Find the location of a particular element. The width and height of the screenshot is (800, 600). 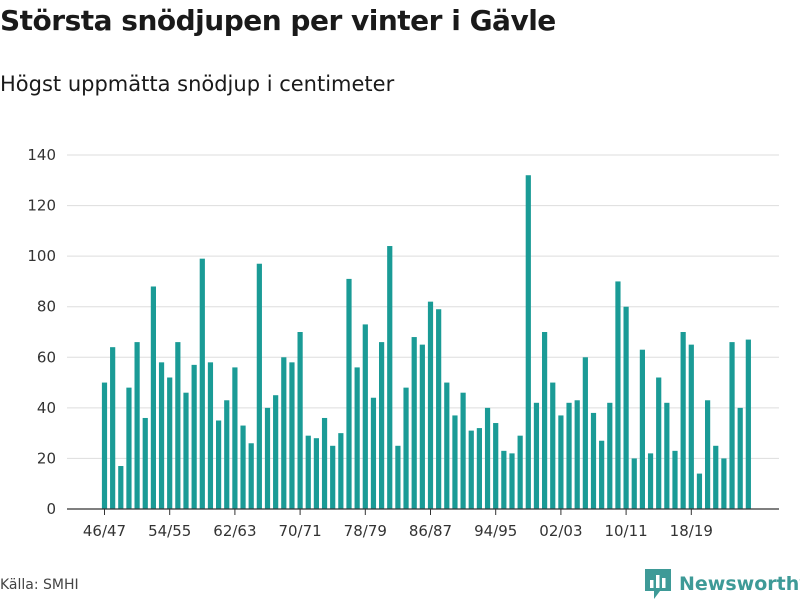

x-tick-label: 02/03 is located at coordinates (560, 531).